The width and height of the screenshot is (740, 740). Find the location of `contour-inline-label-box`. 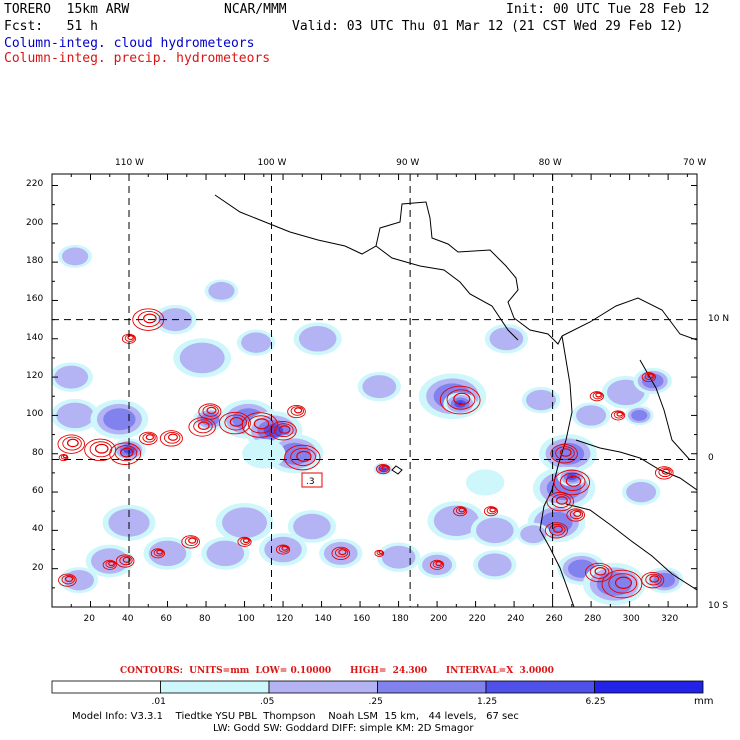

contour-inline-label-box is located at coordinates (312, 480).